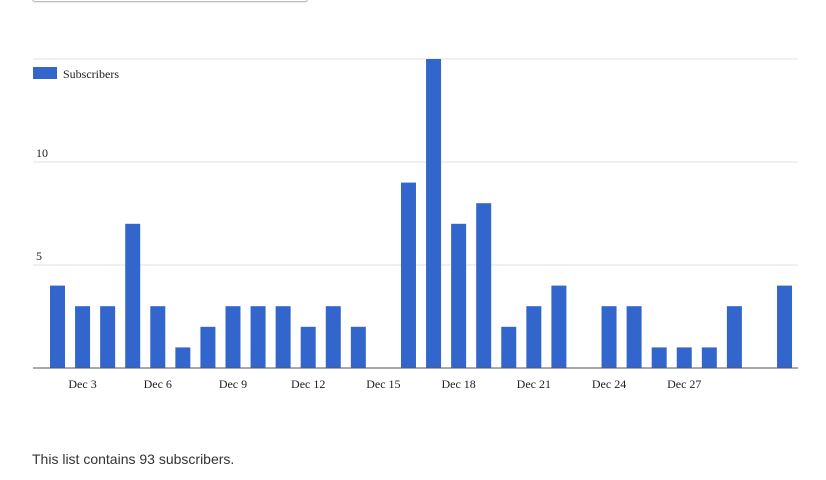  I want to click on y-axis-tick-labels: 5 10, so click(42, 204).